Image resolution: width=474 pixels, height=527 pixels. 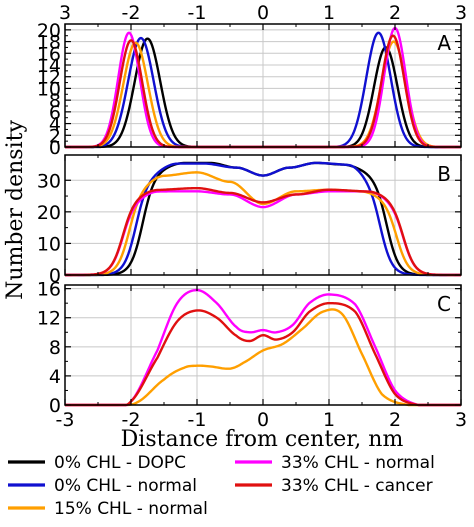 I want to click on legend-item-chl33_normal: 33% CHL - normal, so click(x=335, y=463).